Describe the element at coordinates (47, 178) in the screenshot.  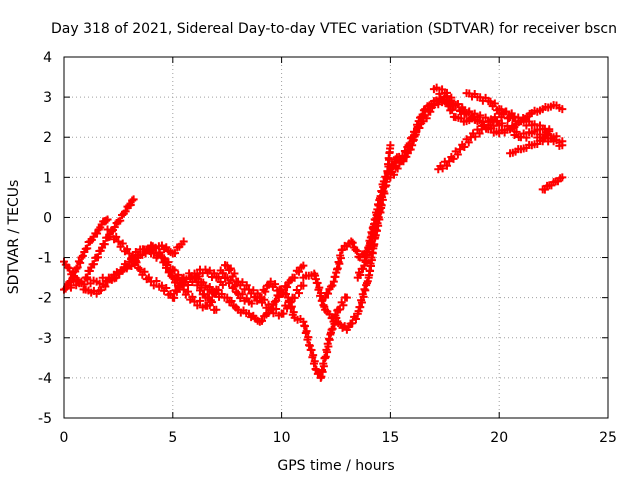
I see `y-tick-label: 1` at that location.